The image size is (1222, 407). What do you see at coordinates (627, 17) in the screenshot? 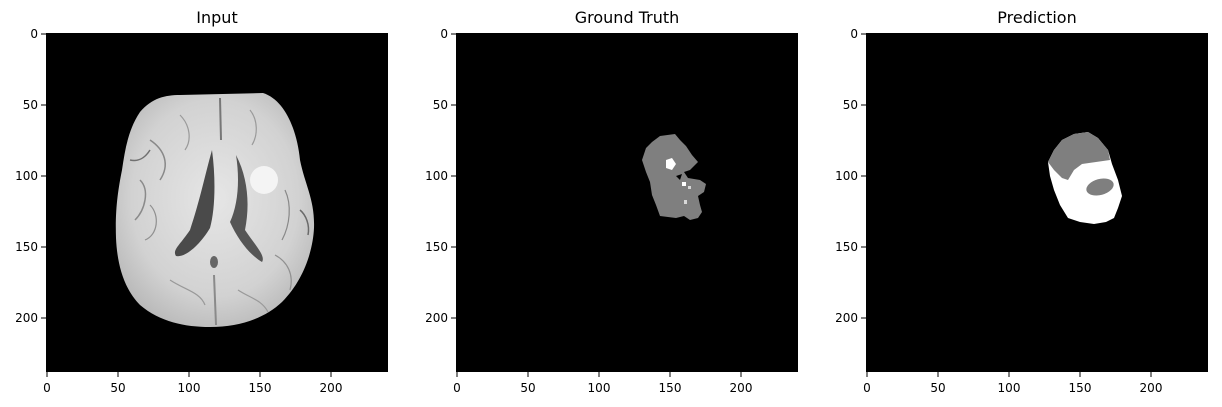
I see `panel-title: Ground Truth` at bounding box center [627, 17].